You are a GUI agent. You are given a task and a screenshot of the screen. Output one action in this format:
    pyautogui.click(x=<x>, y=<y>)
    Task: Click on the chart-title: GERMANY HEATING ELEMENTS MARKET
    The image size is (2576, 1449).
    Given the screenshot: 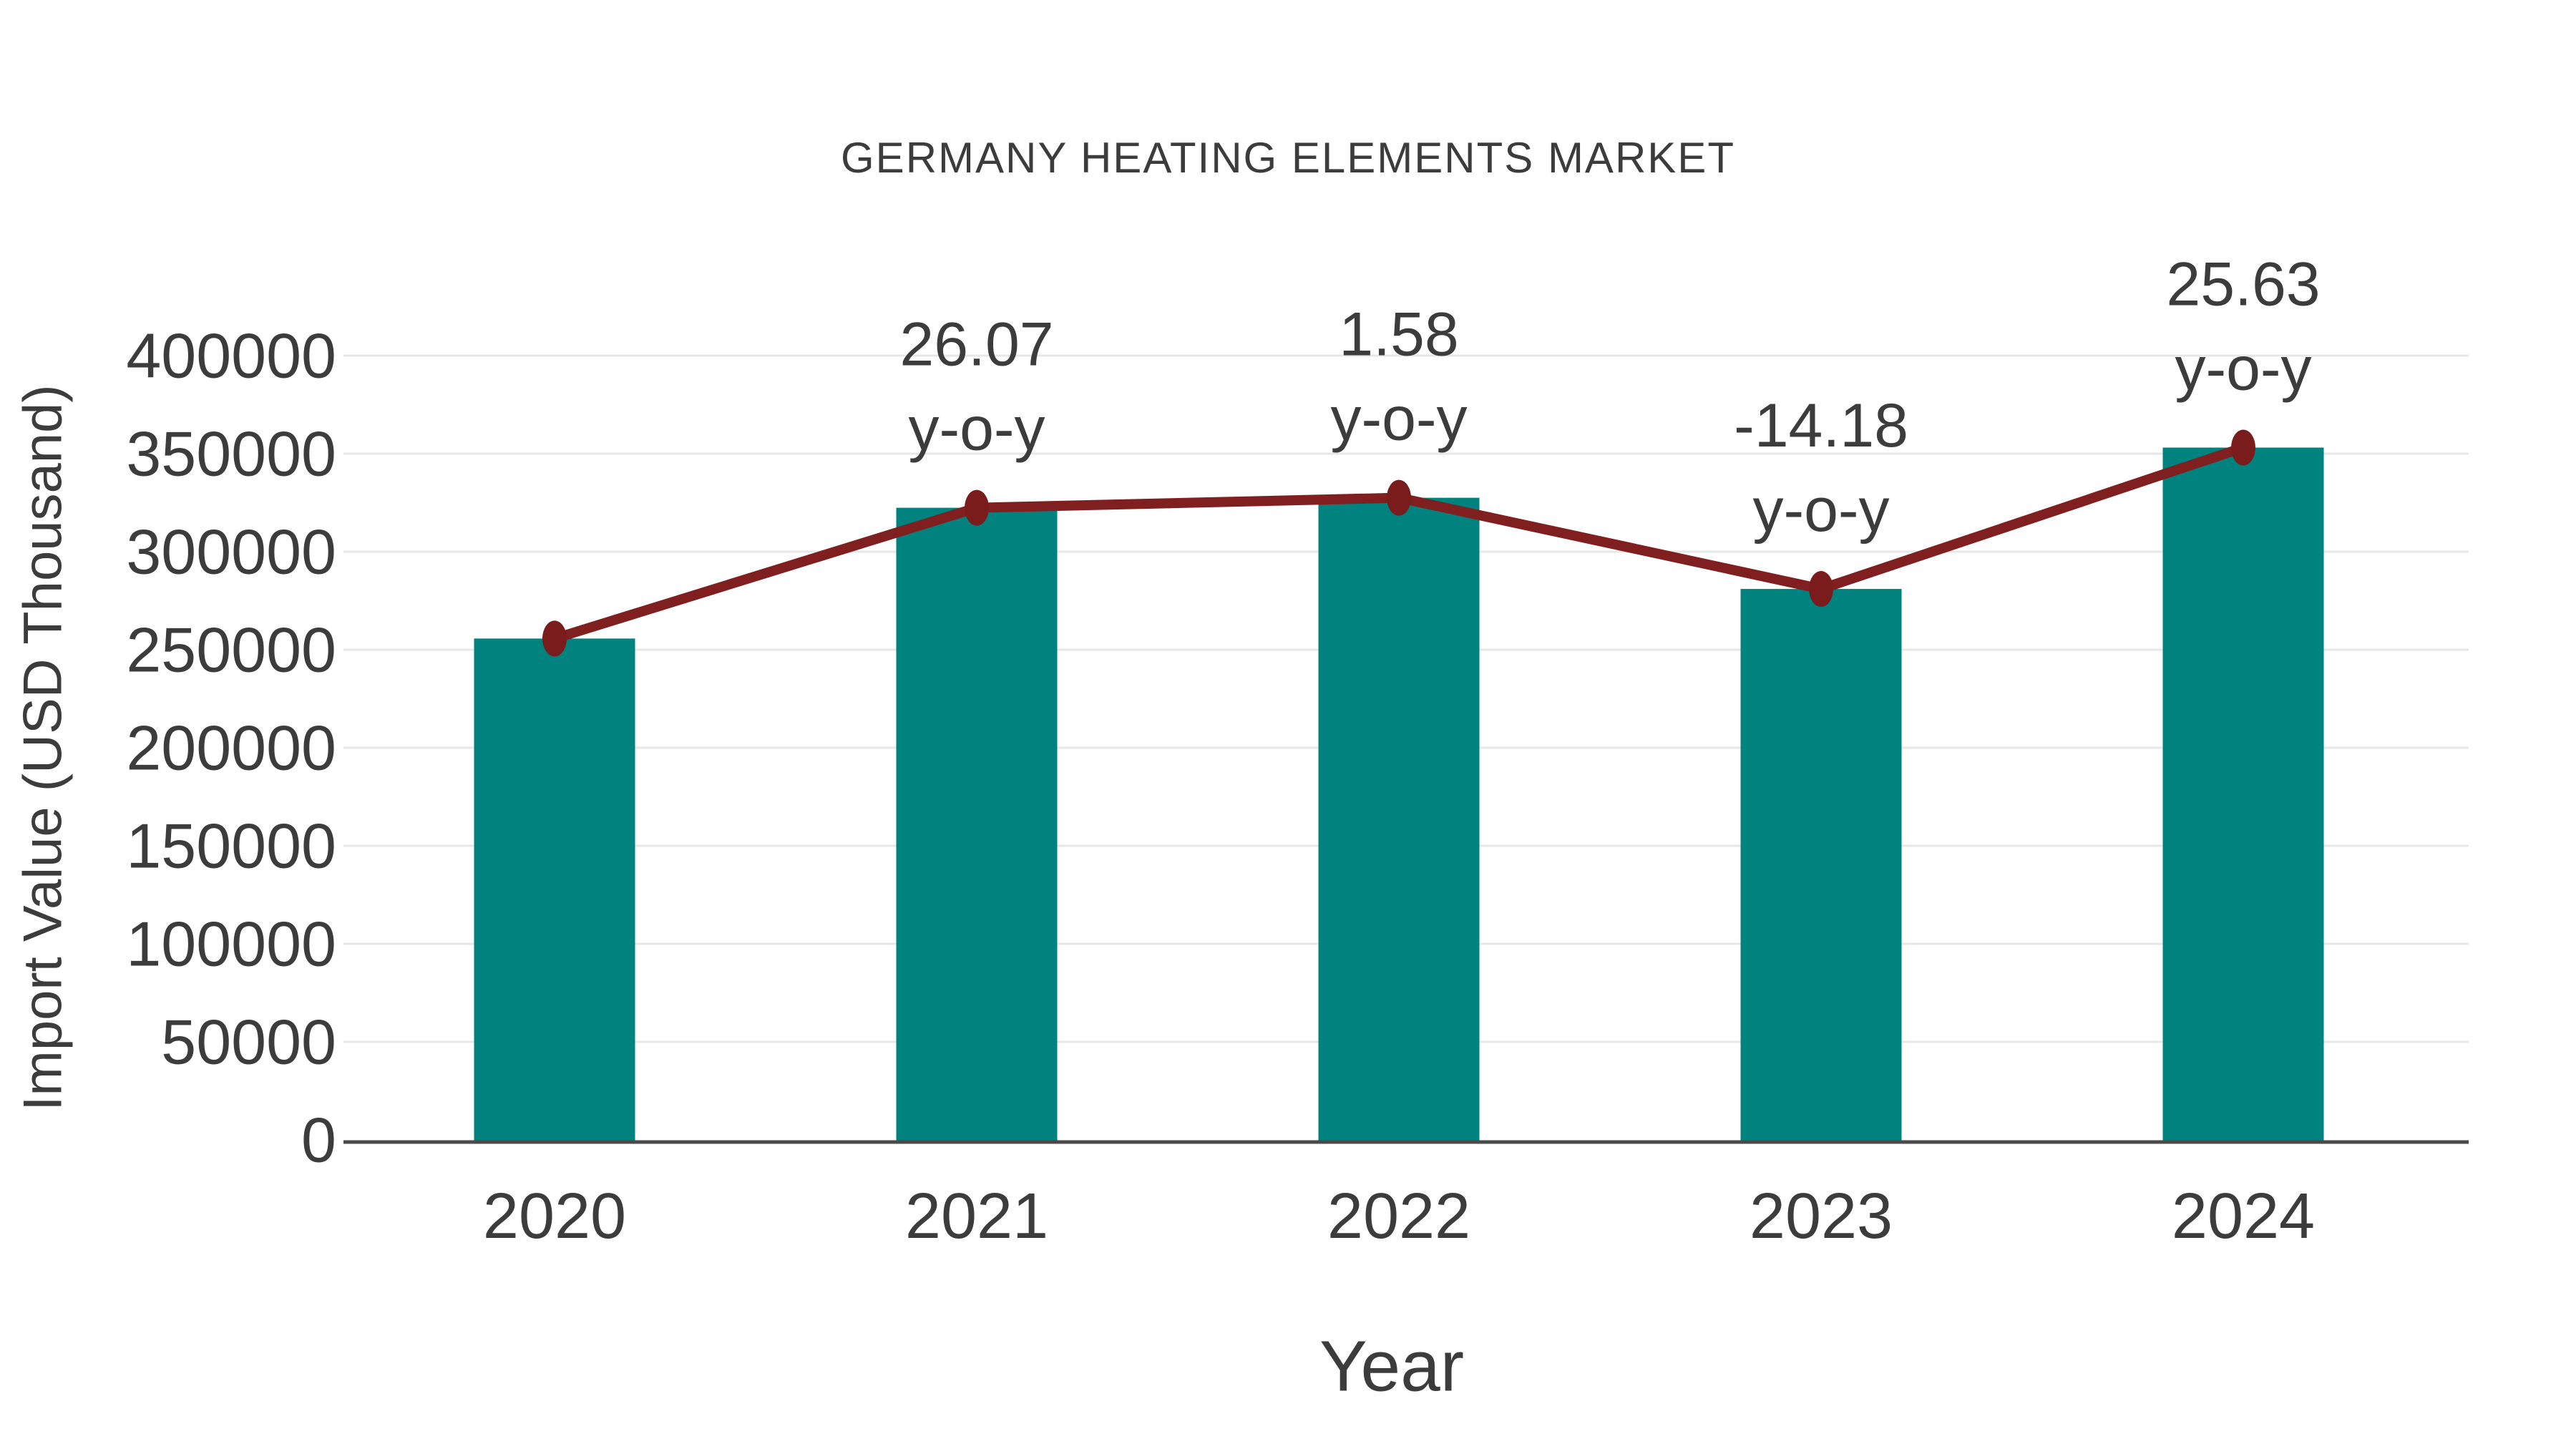 What is the action you would take?
    pyautogui.click(x=1288, y=158)
    